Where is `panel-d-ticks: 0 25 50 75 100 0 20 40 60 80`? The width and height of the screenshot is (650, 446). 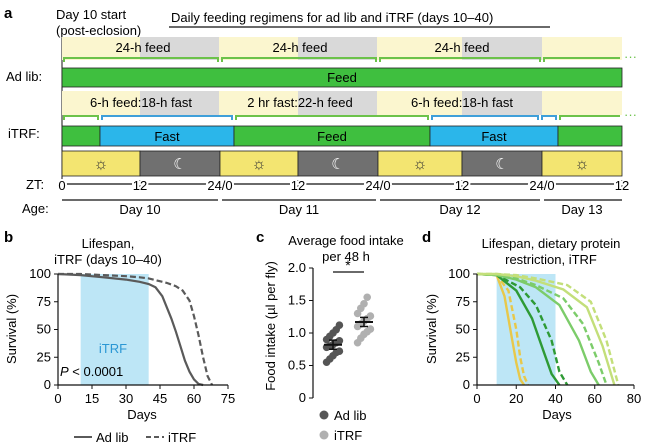
panel-d-ticks: 0 25 50 75 100 0 20 40 60 80 is located at coordinates (544, 336).